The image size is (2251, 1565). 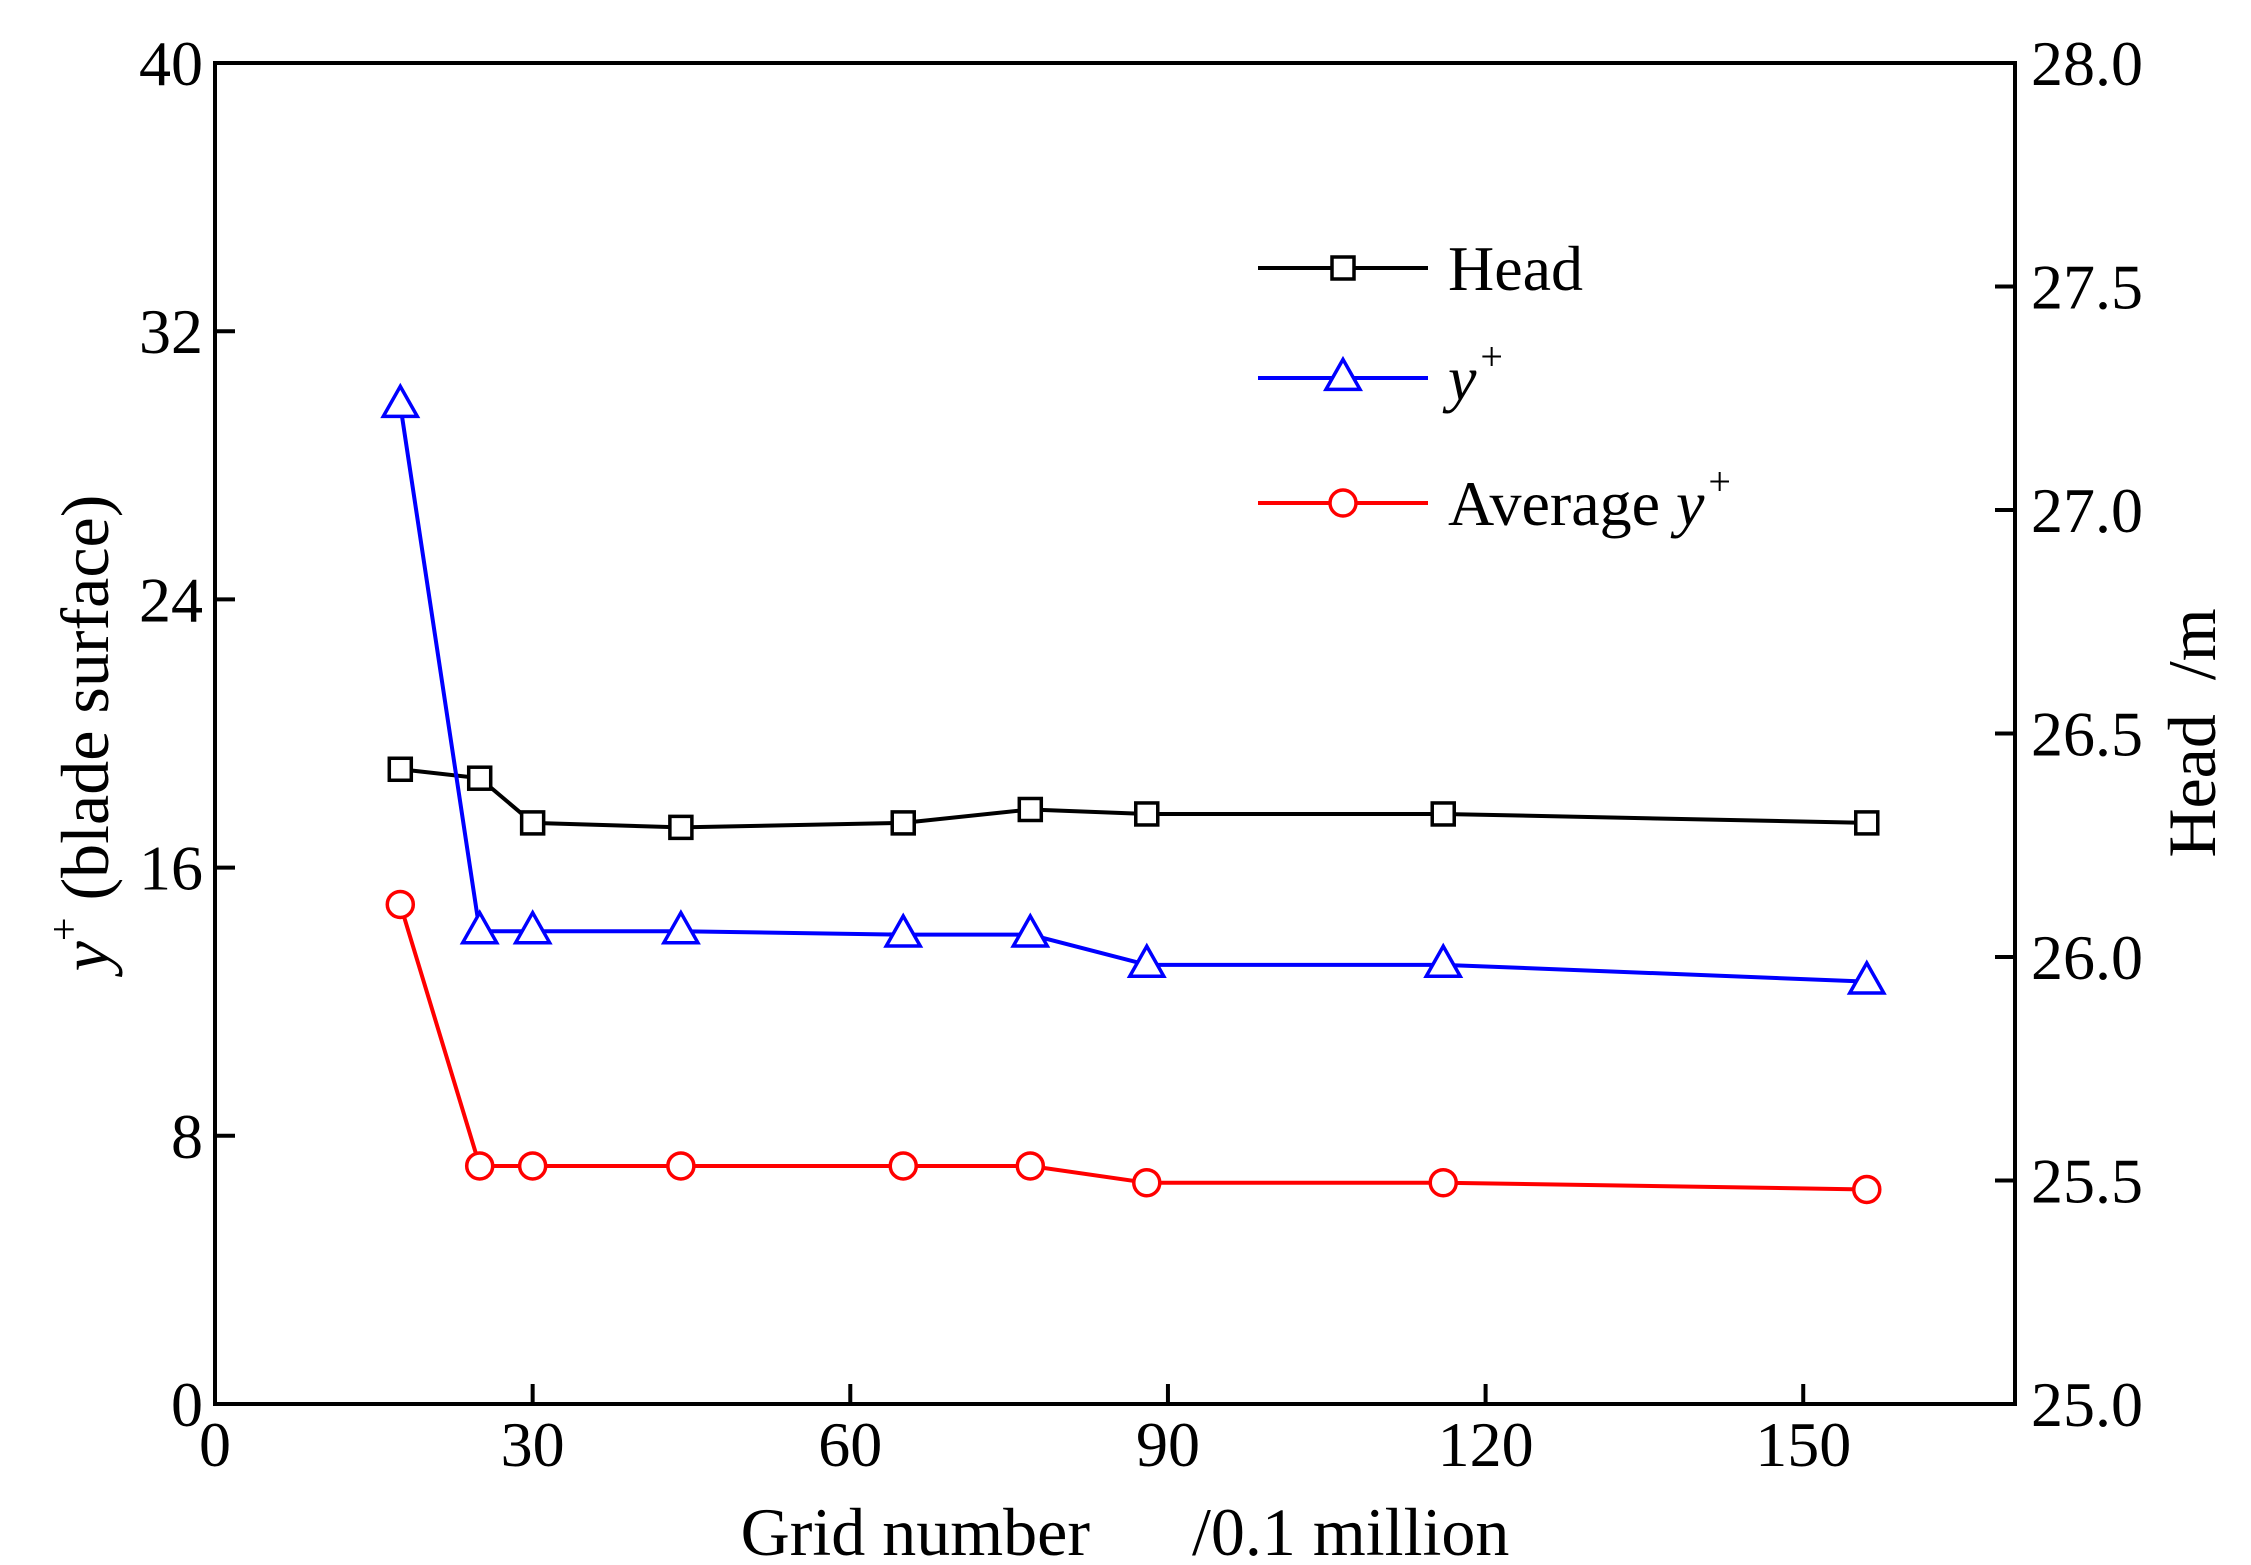 I want to click on legend-item-y-plus: y +, so click(x=1380, y=374).